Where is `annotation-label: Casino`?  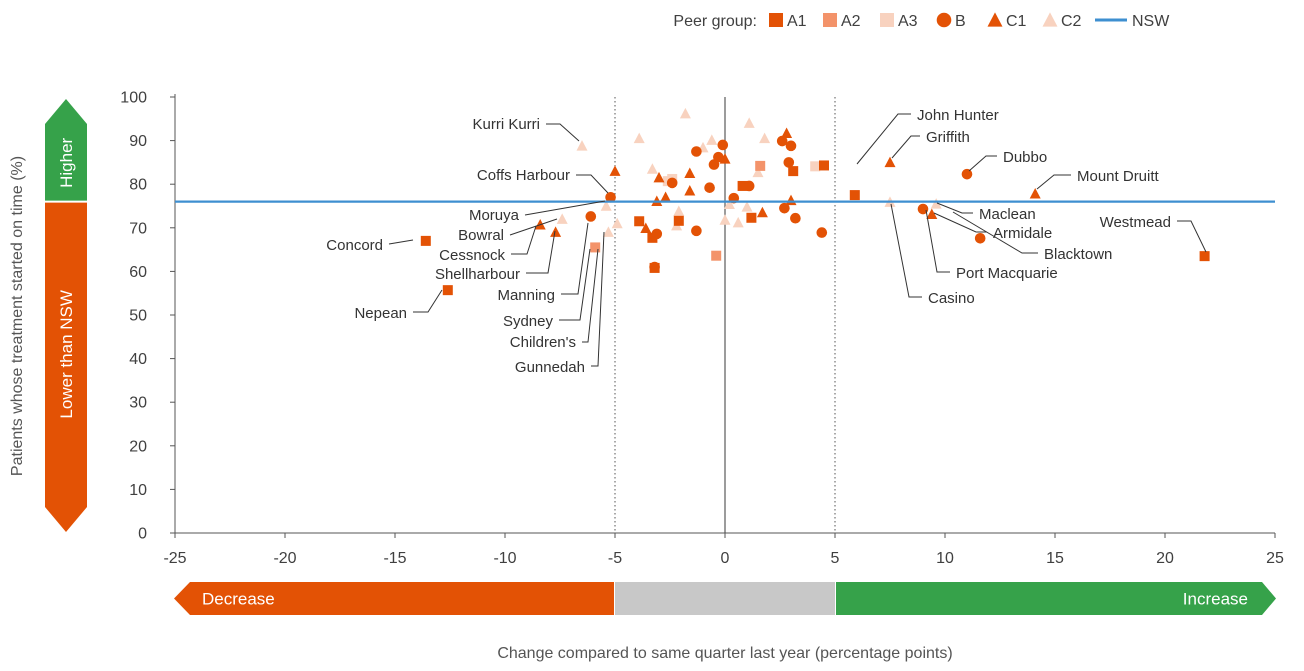
annotation-label: Casino is located at coordinates (951, 298).